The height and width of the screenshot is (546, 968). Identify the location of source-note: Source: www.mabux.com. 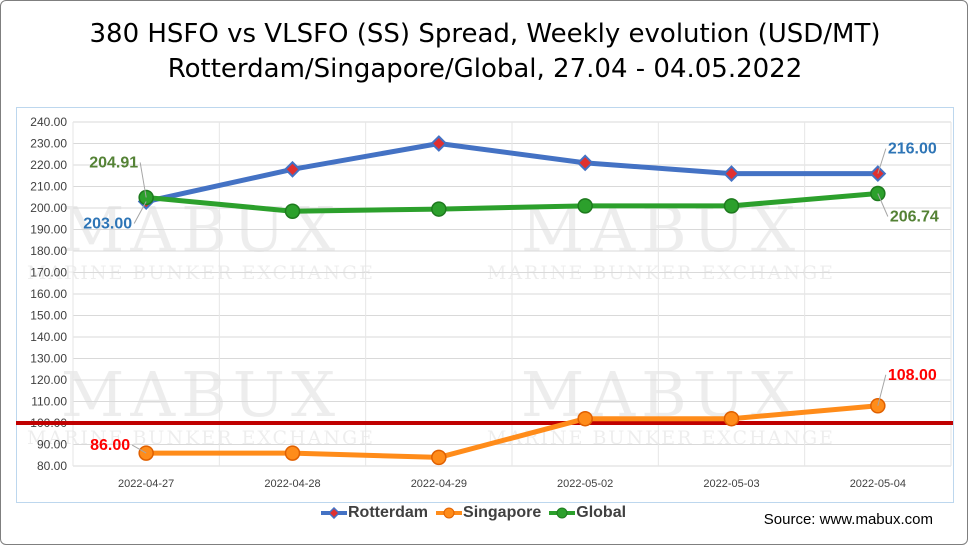
(848, 519).